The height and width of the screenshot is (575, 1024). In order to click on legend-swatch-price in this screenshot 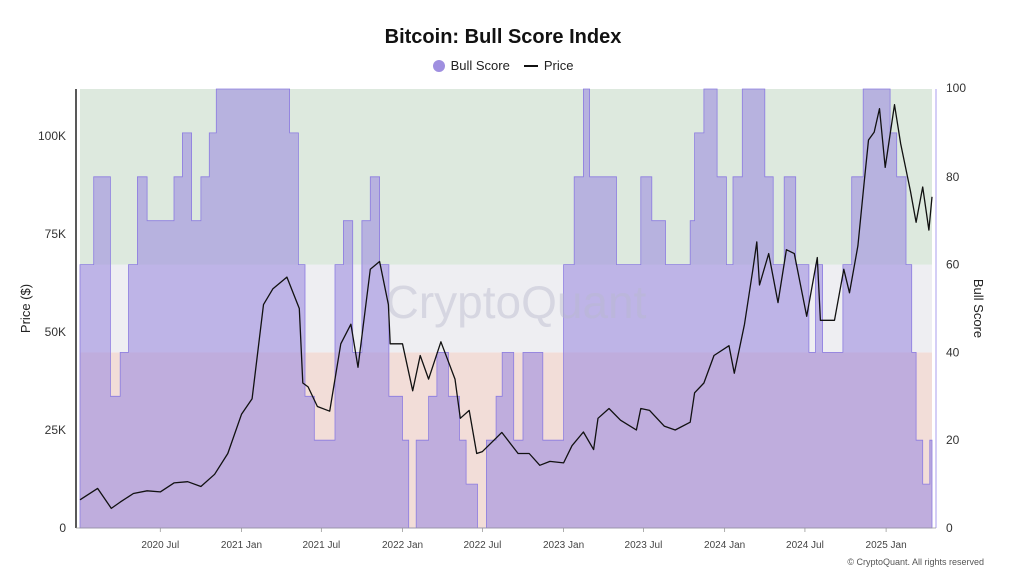, I will do `click(530, 65)`.